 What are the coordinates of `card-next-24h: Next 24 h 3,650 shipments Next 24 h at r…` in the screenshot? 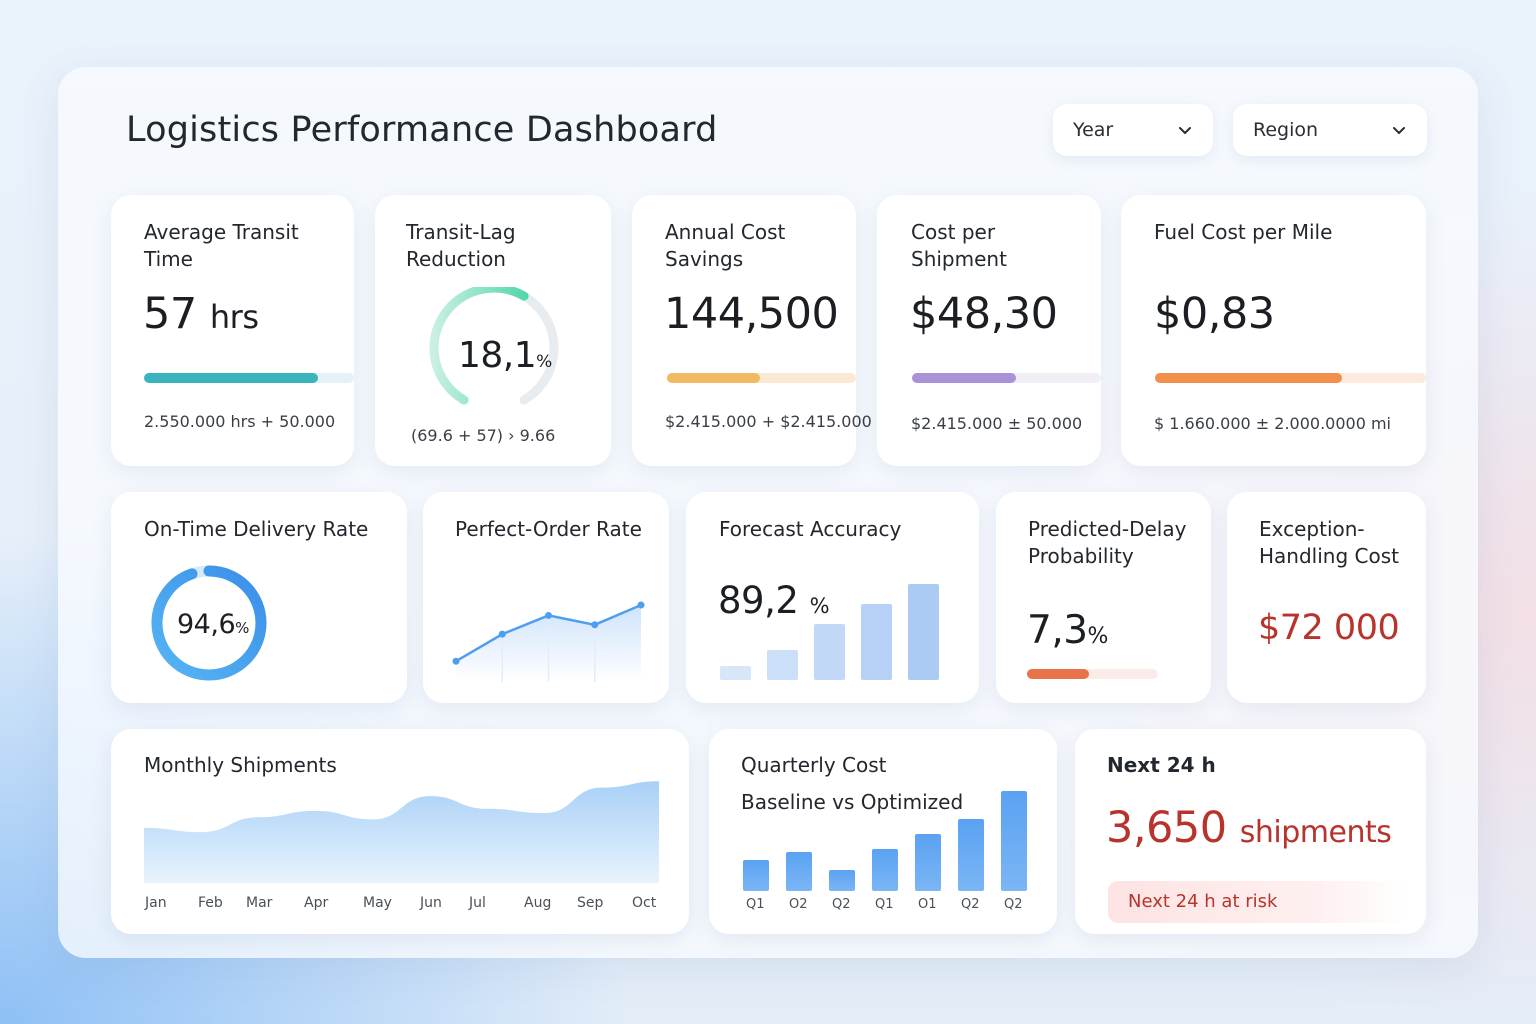 It's located at (1250, 831).